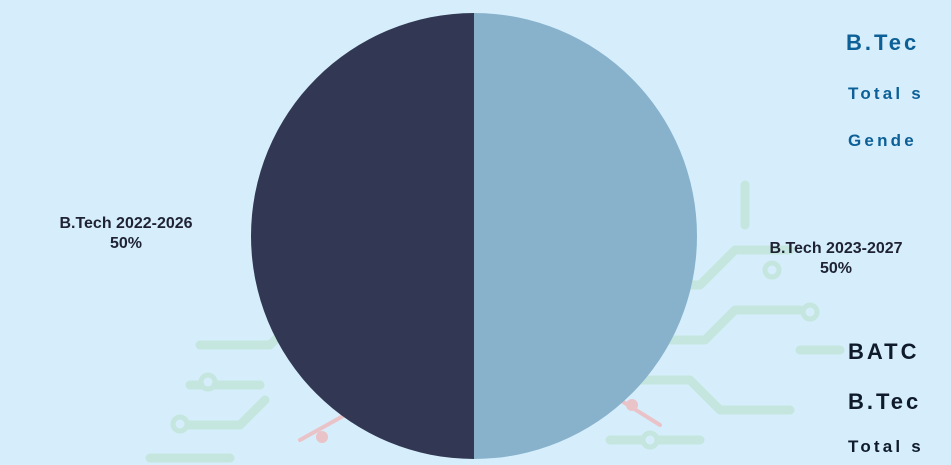 The image size is (951, 465). Describe the element at coordinates (836, 248) in the screenshot. I see `slice-name-right: B.Tech 2023-2027` at that location.